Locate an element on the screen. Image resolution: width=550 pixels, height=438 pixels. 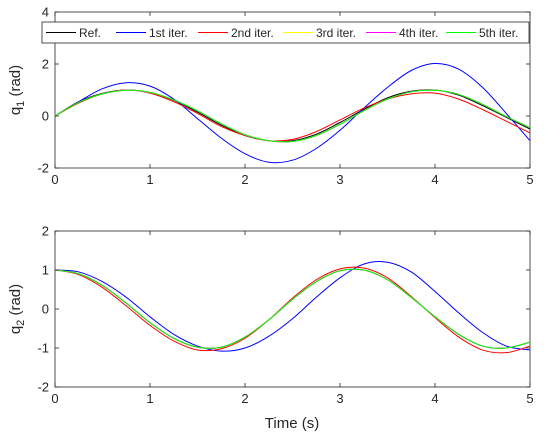
legend-label-1st-iter: 1st iter. is located at coordinates (168, 33).